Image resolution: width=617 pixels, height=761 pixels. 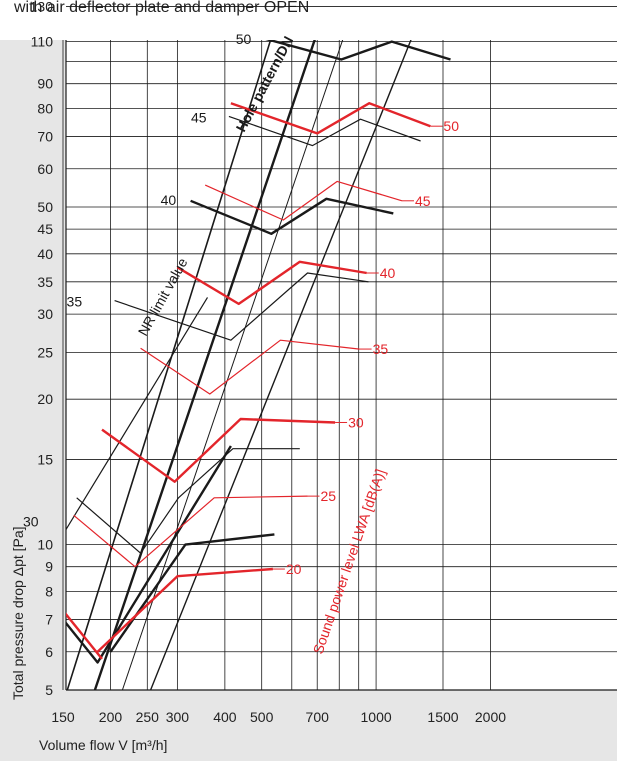 What do you see at coordinates (442, 717) in the screenshot?
I see `x-tick-label: 1500` at bounding box center [442, 717].